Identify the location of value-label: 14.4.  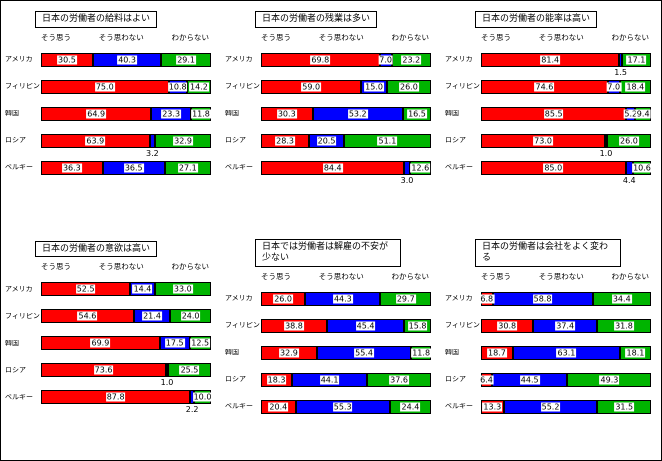
(142, 289).